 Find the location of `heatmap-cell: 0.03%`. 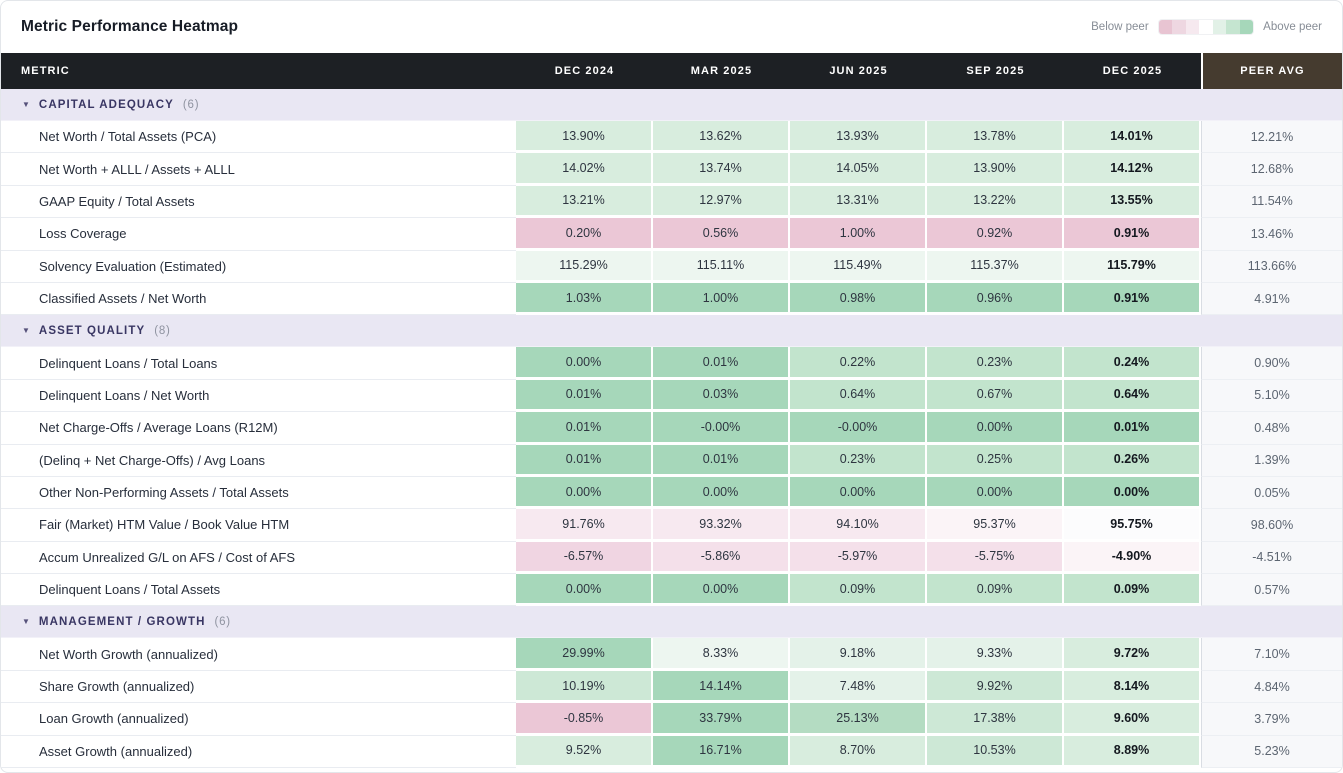

heatmap-cell: 0.03% is located at coordinates (721, 396).